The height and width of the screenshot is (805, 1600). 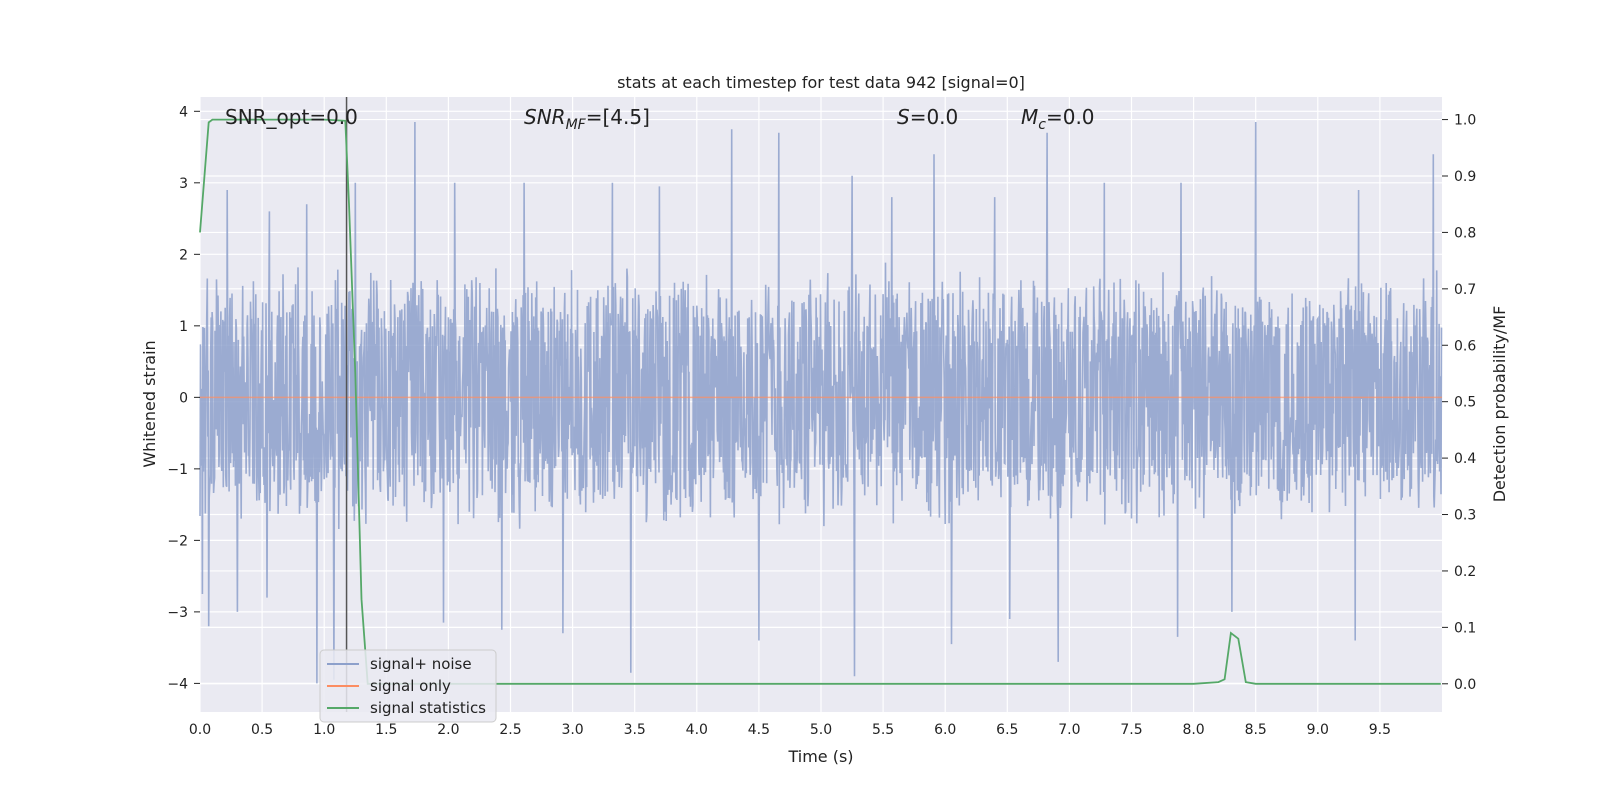 I want to click on mc-value: =0.0, so click(x=1070, y=117).